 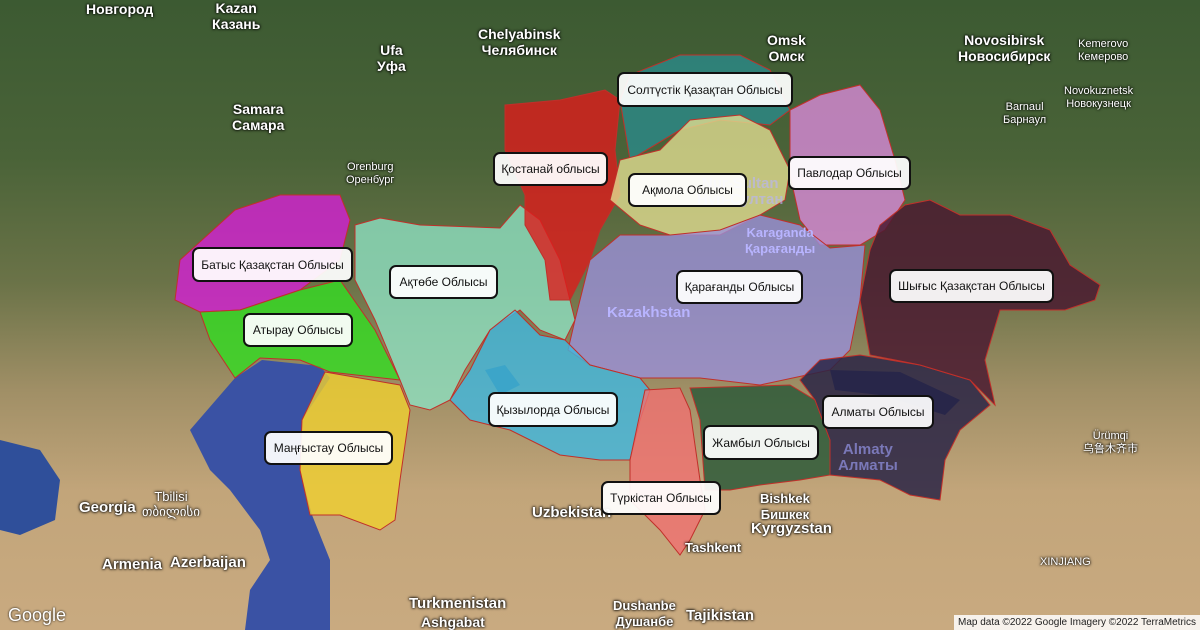 I want to click on city-novosibirsk: Novosibirsk Новосибирск, so click(x=1004, y=48).